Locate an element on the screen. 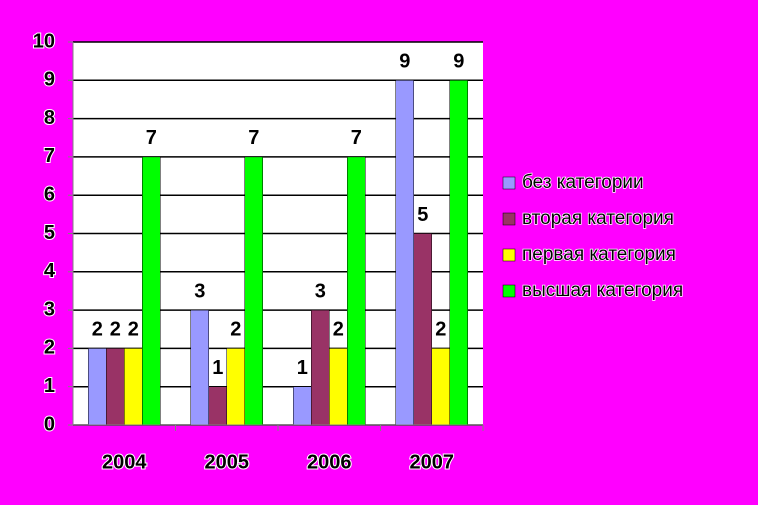 The height and width of the screenshot is (505, 758). legend-label: без категории is located at coordinates (583, 182).